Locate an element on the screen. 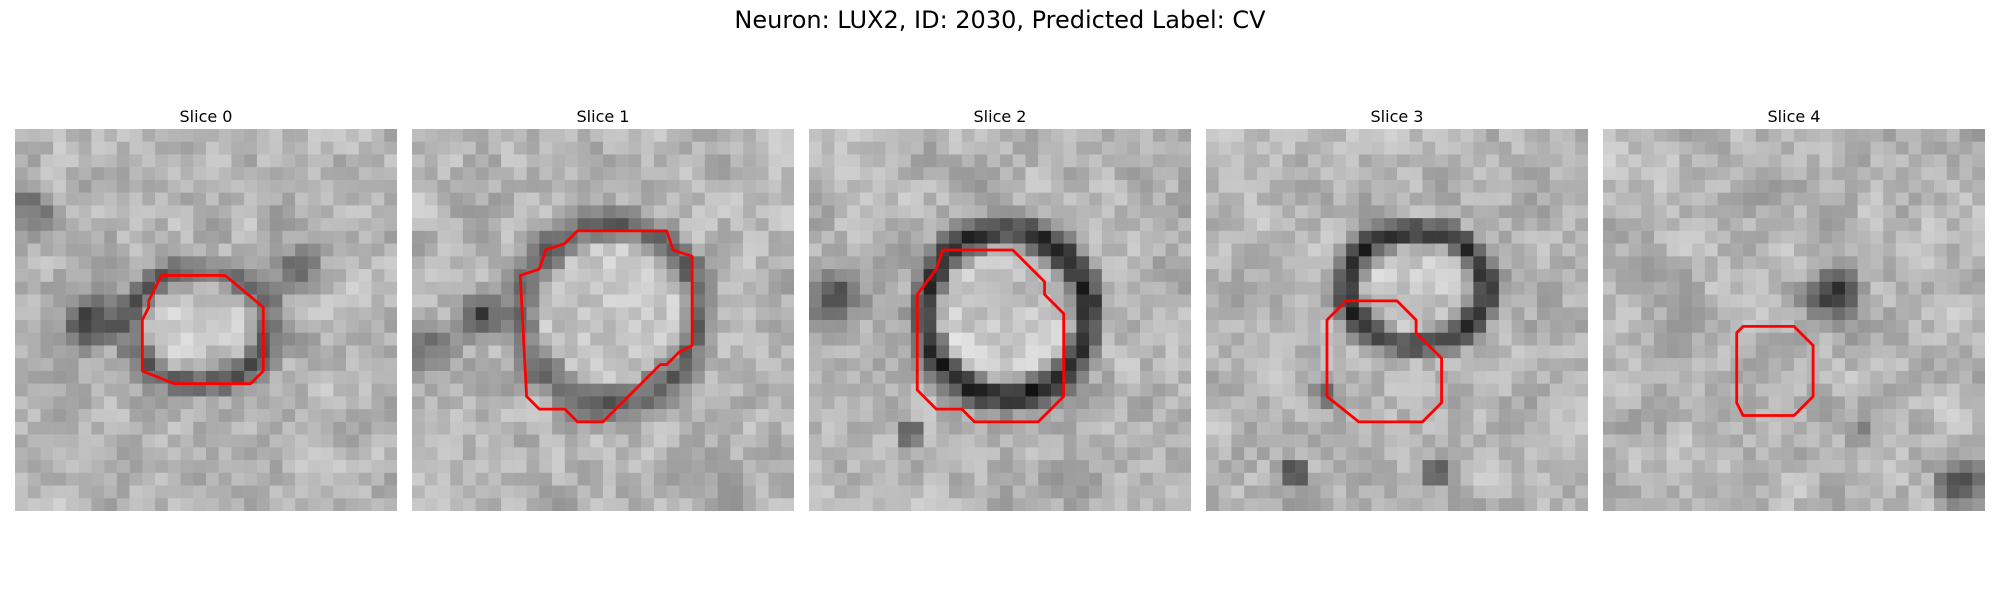 This screenshot has width=2000, height=600. slice-panel-1: Slice 1 is located at coordinates (603, 308).